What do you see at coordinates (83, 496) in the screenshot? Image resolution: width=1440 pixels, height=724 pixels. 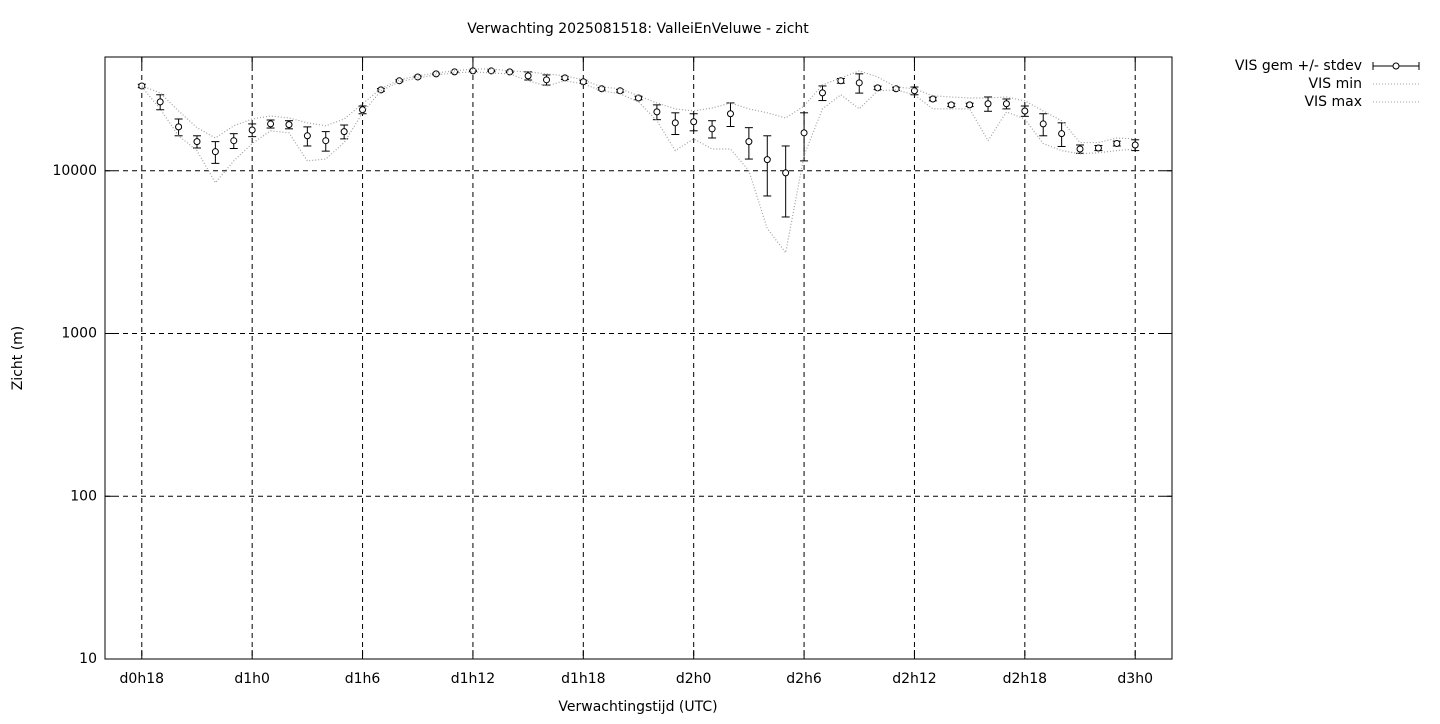 I see `y-tick-label: 100` at bounding box center [83, 496].